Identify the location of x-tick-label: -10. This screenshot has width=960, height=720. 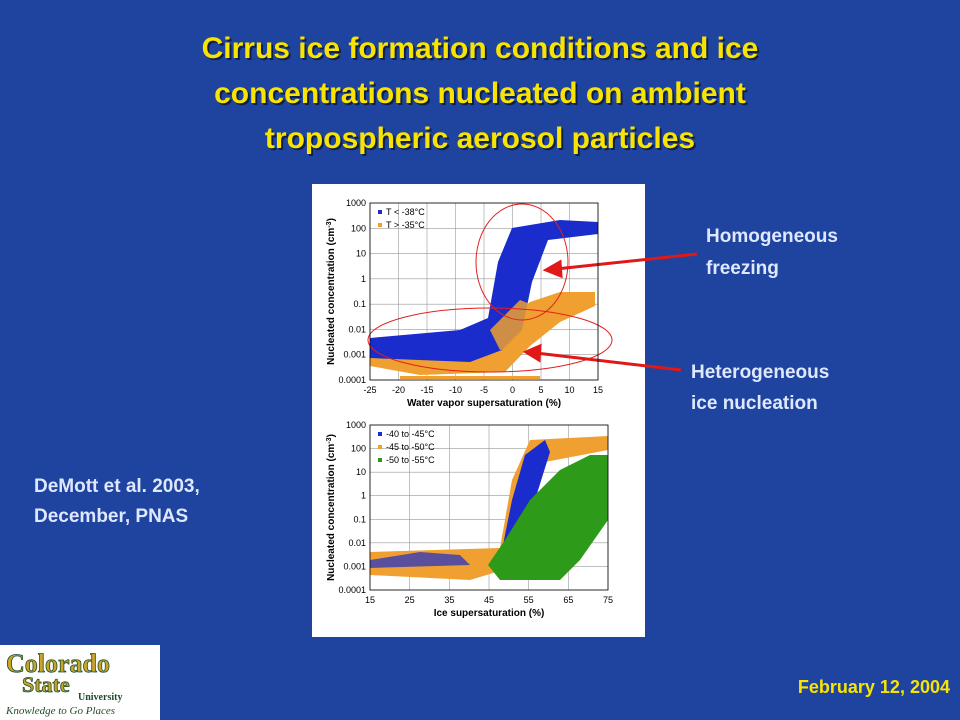
(455, 390).